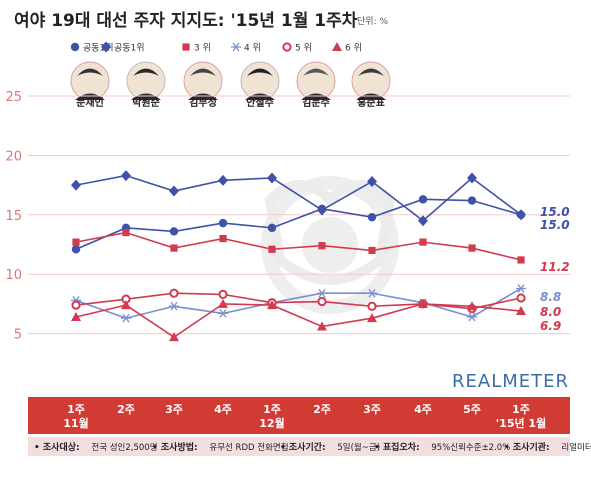 The width and height of the screenshot is (591, 479). I want to click on legend-item: 5 위, so click(297, 48).